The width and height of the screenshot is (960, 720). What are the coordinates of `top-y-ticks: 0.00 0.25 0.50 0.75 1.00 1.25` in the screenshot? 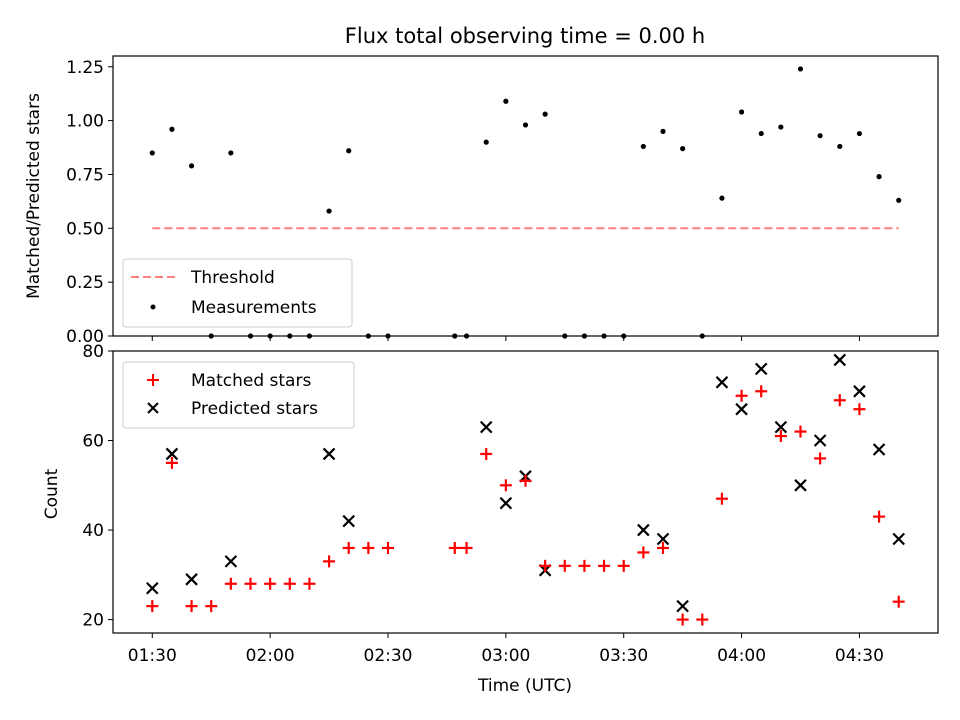 It's located at (89, 202).